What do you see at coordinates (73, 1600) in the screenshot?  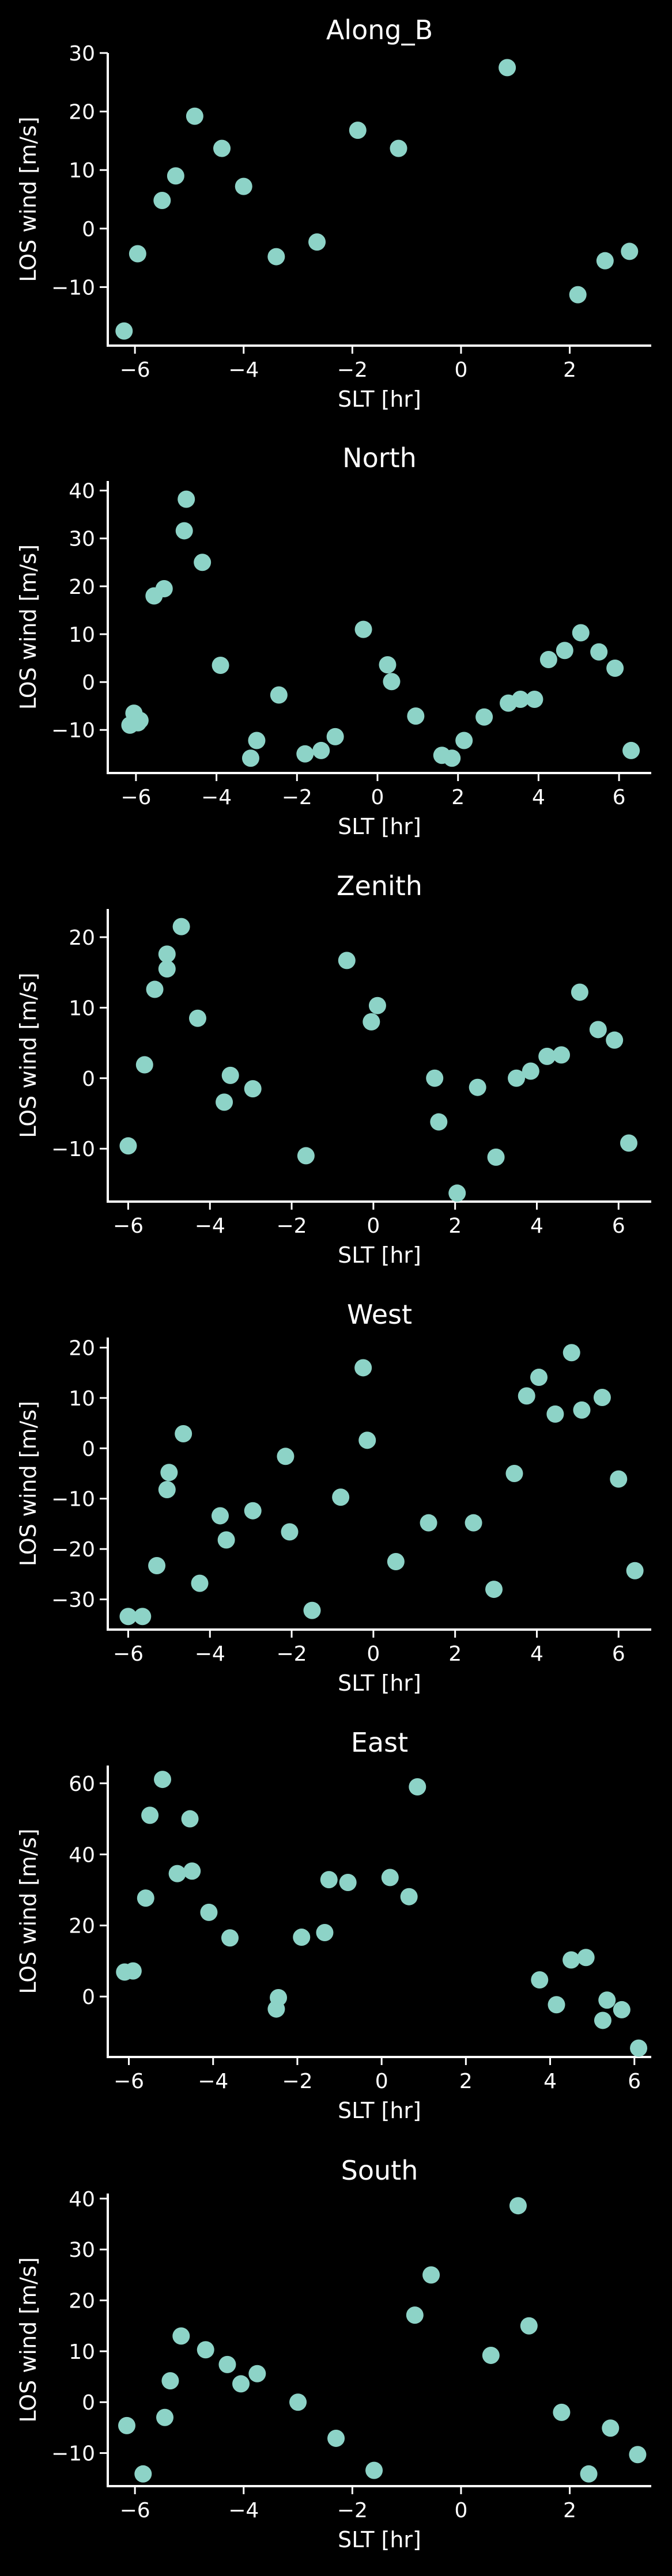 I see `y-tick-label: −30` at bounding box center [73, 1600].